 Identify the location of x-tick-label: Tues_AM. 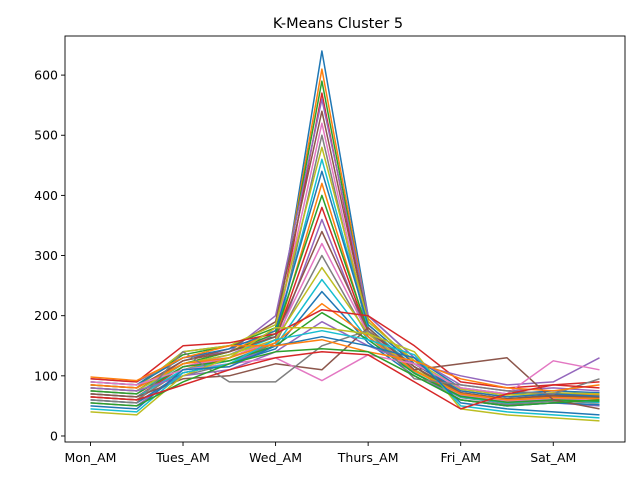
(182, 457).